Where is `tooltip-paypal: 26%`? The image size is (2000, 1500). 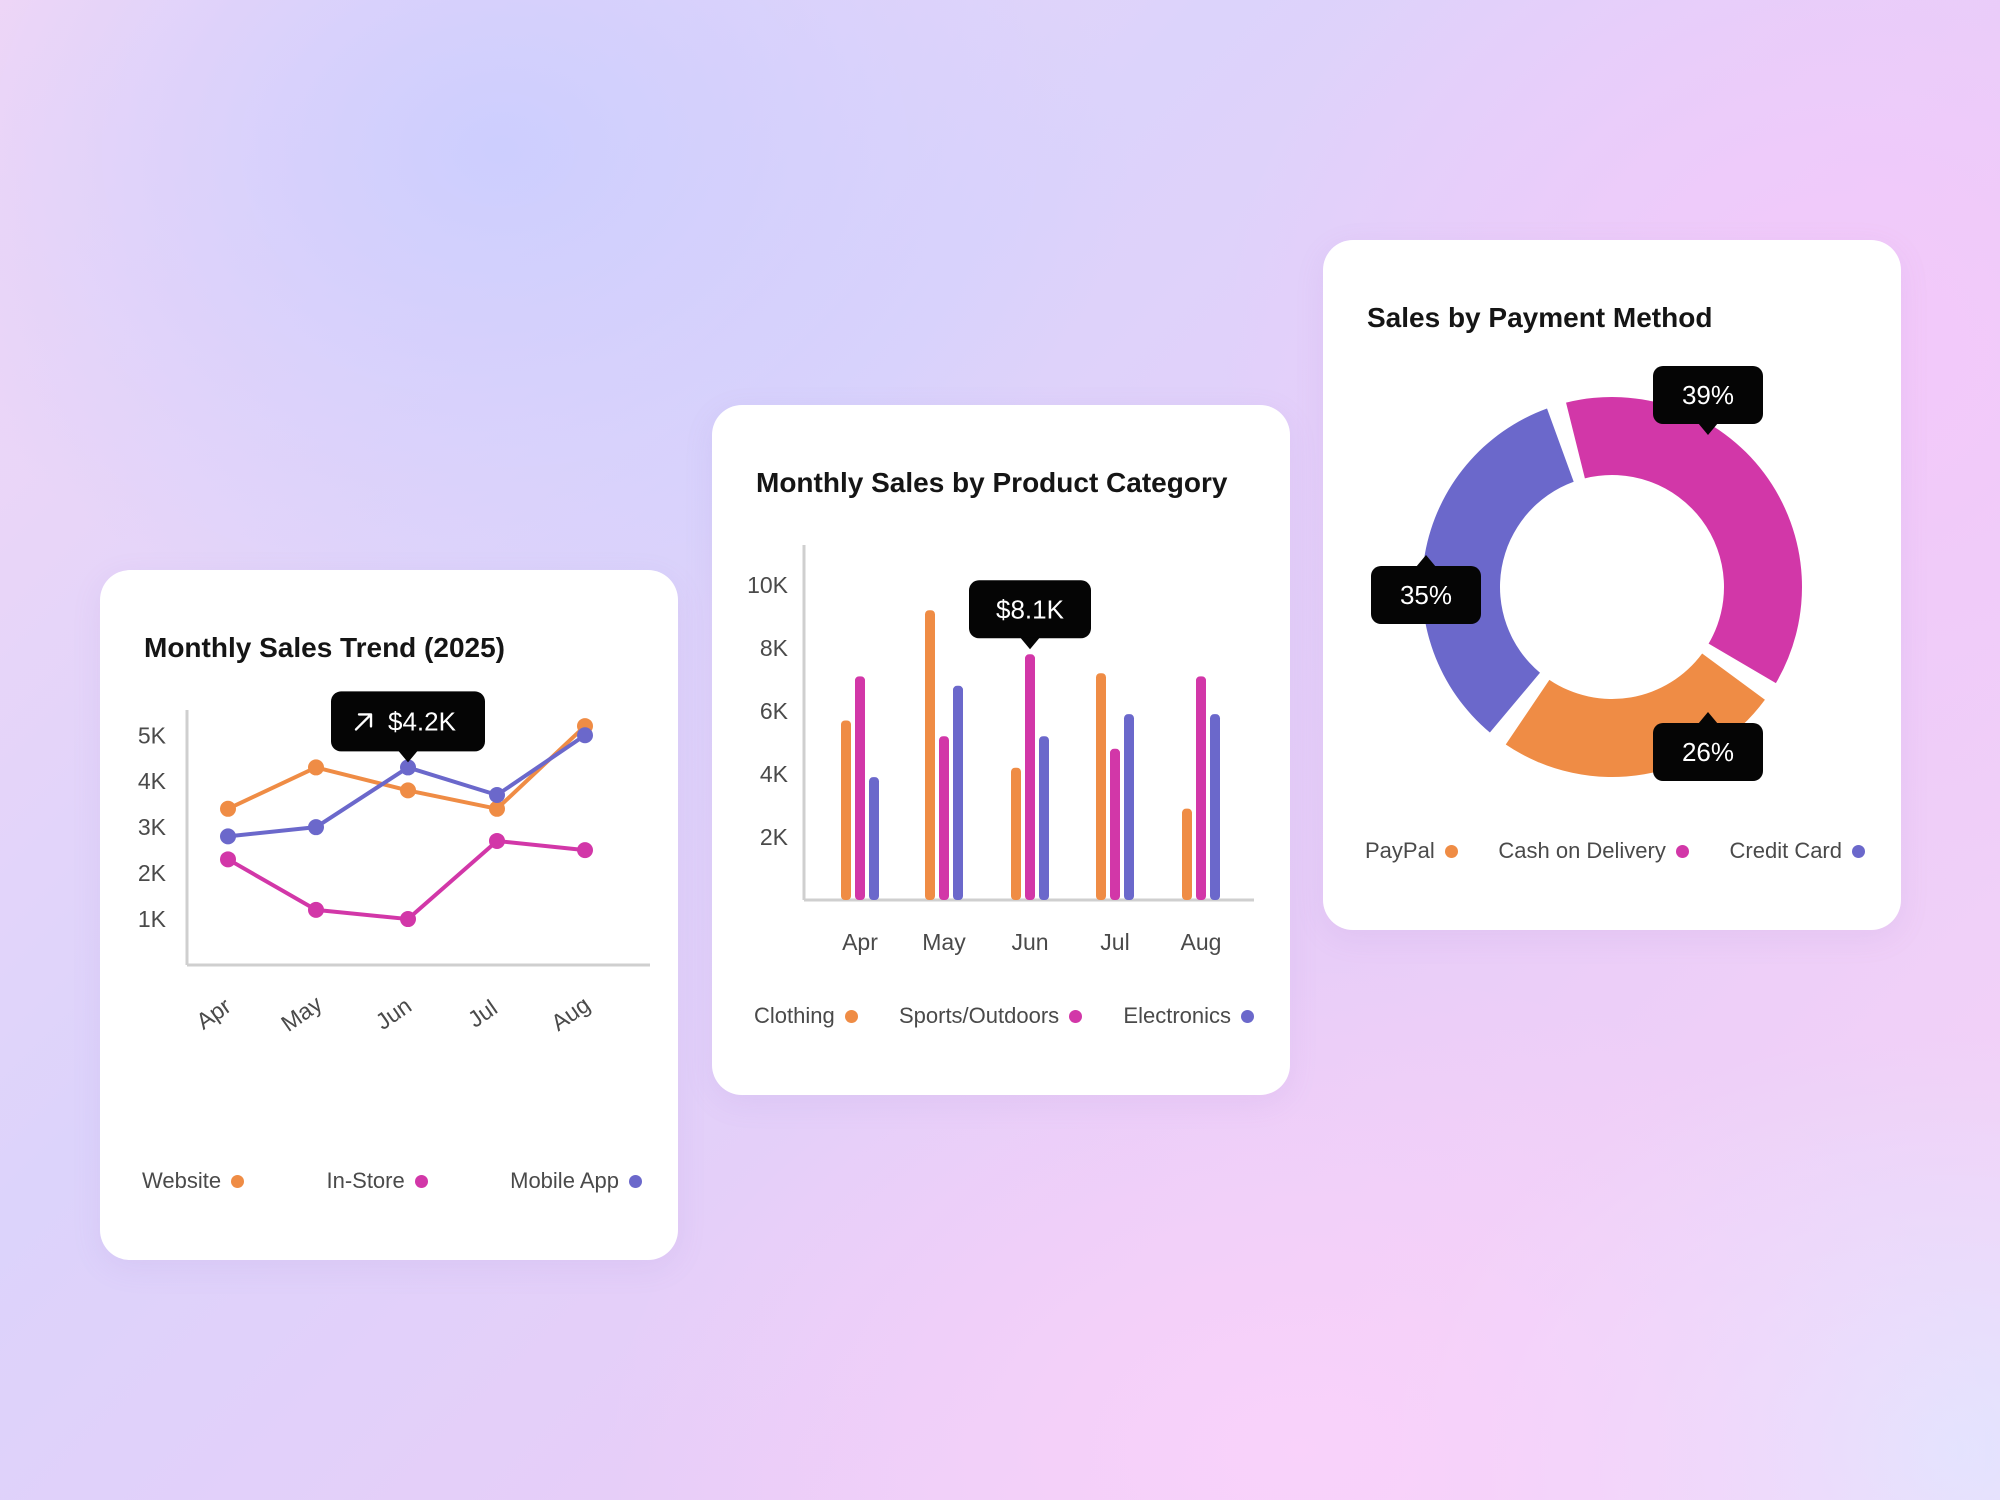 tooltip-paypal: 26% is located at coordinates (1708, 746).